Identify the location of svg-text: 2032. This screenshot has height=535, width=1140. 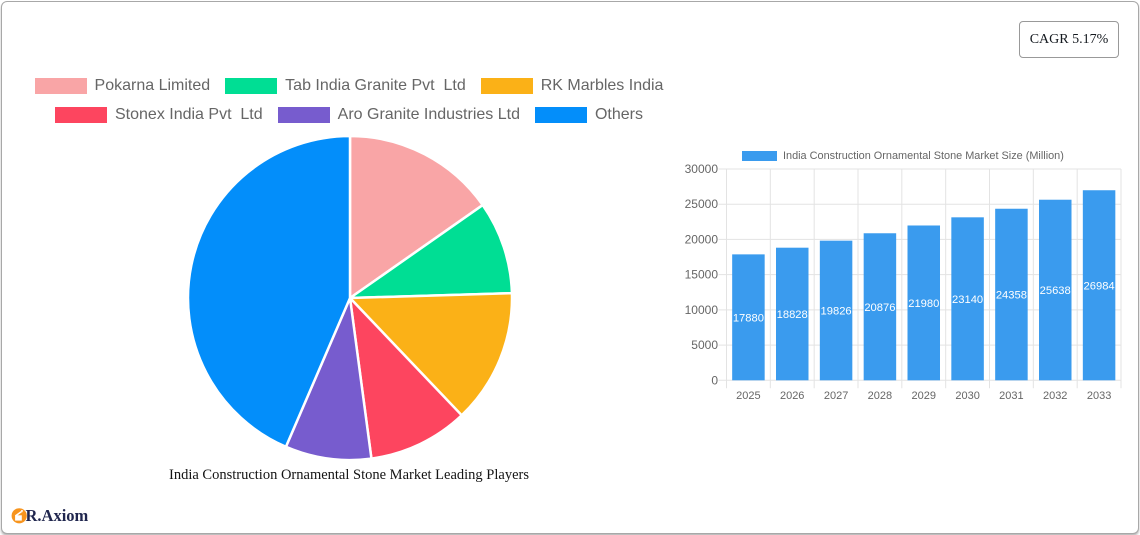
(1055, 396).